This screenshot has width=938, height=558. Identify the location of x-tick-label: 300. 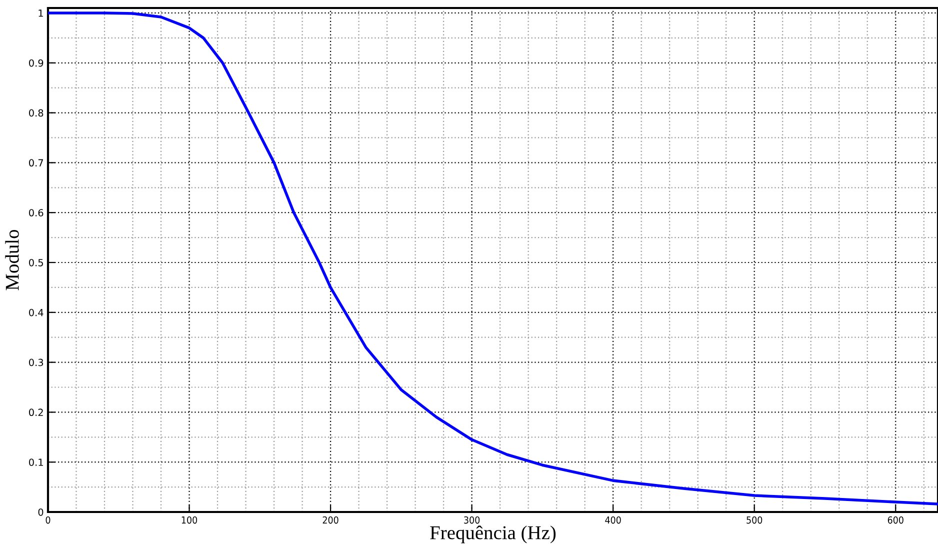
(472, 520).